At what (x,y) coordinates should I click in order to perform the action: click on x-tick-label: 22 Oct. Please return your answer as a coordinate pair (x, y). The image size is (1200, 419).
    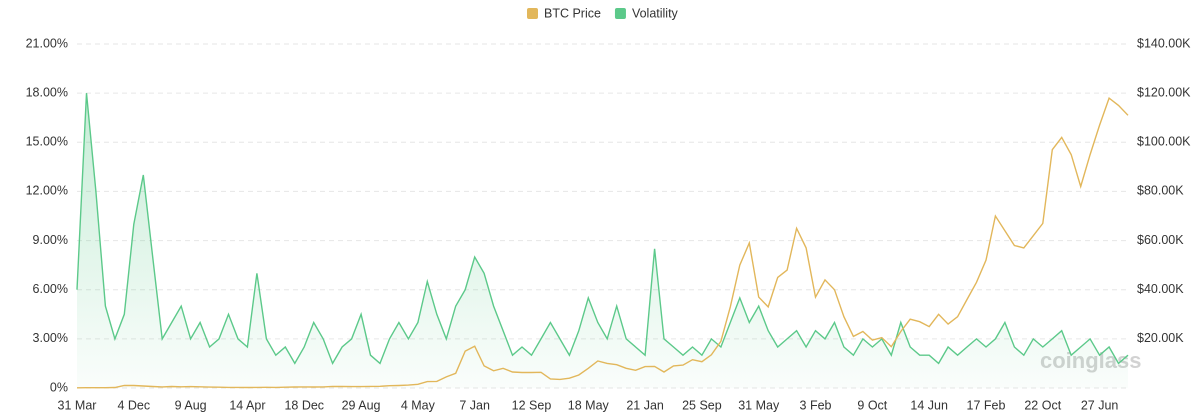
    Looking at the image, I should click on (1042, 405).